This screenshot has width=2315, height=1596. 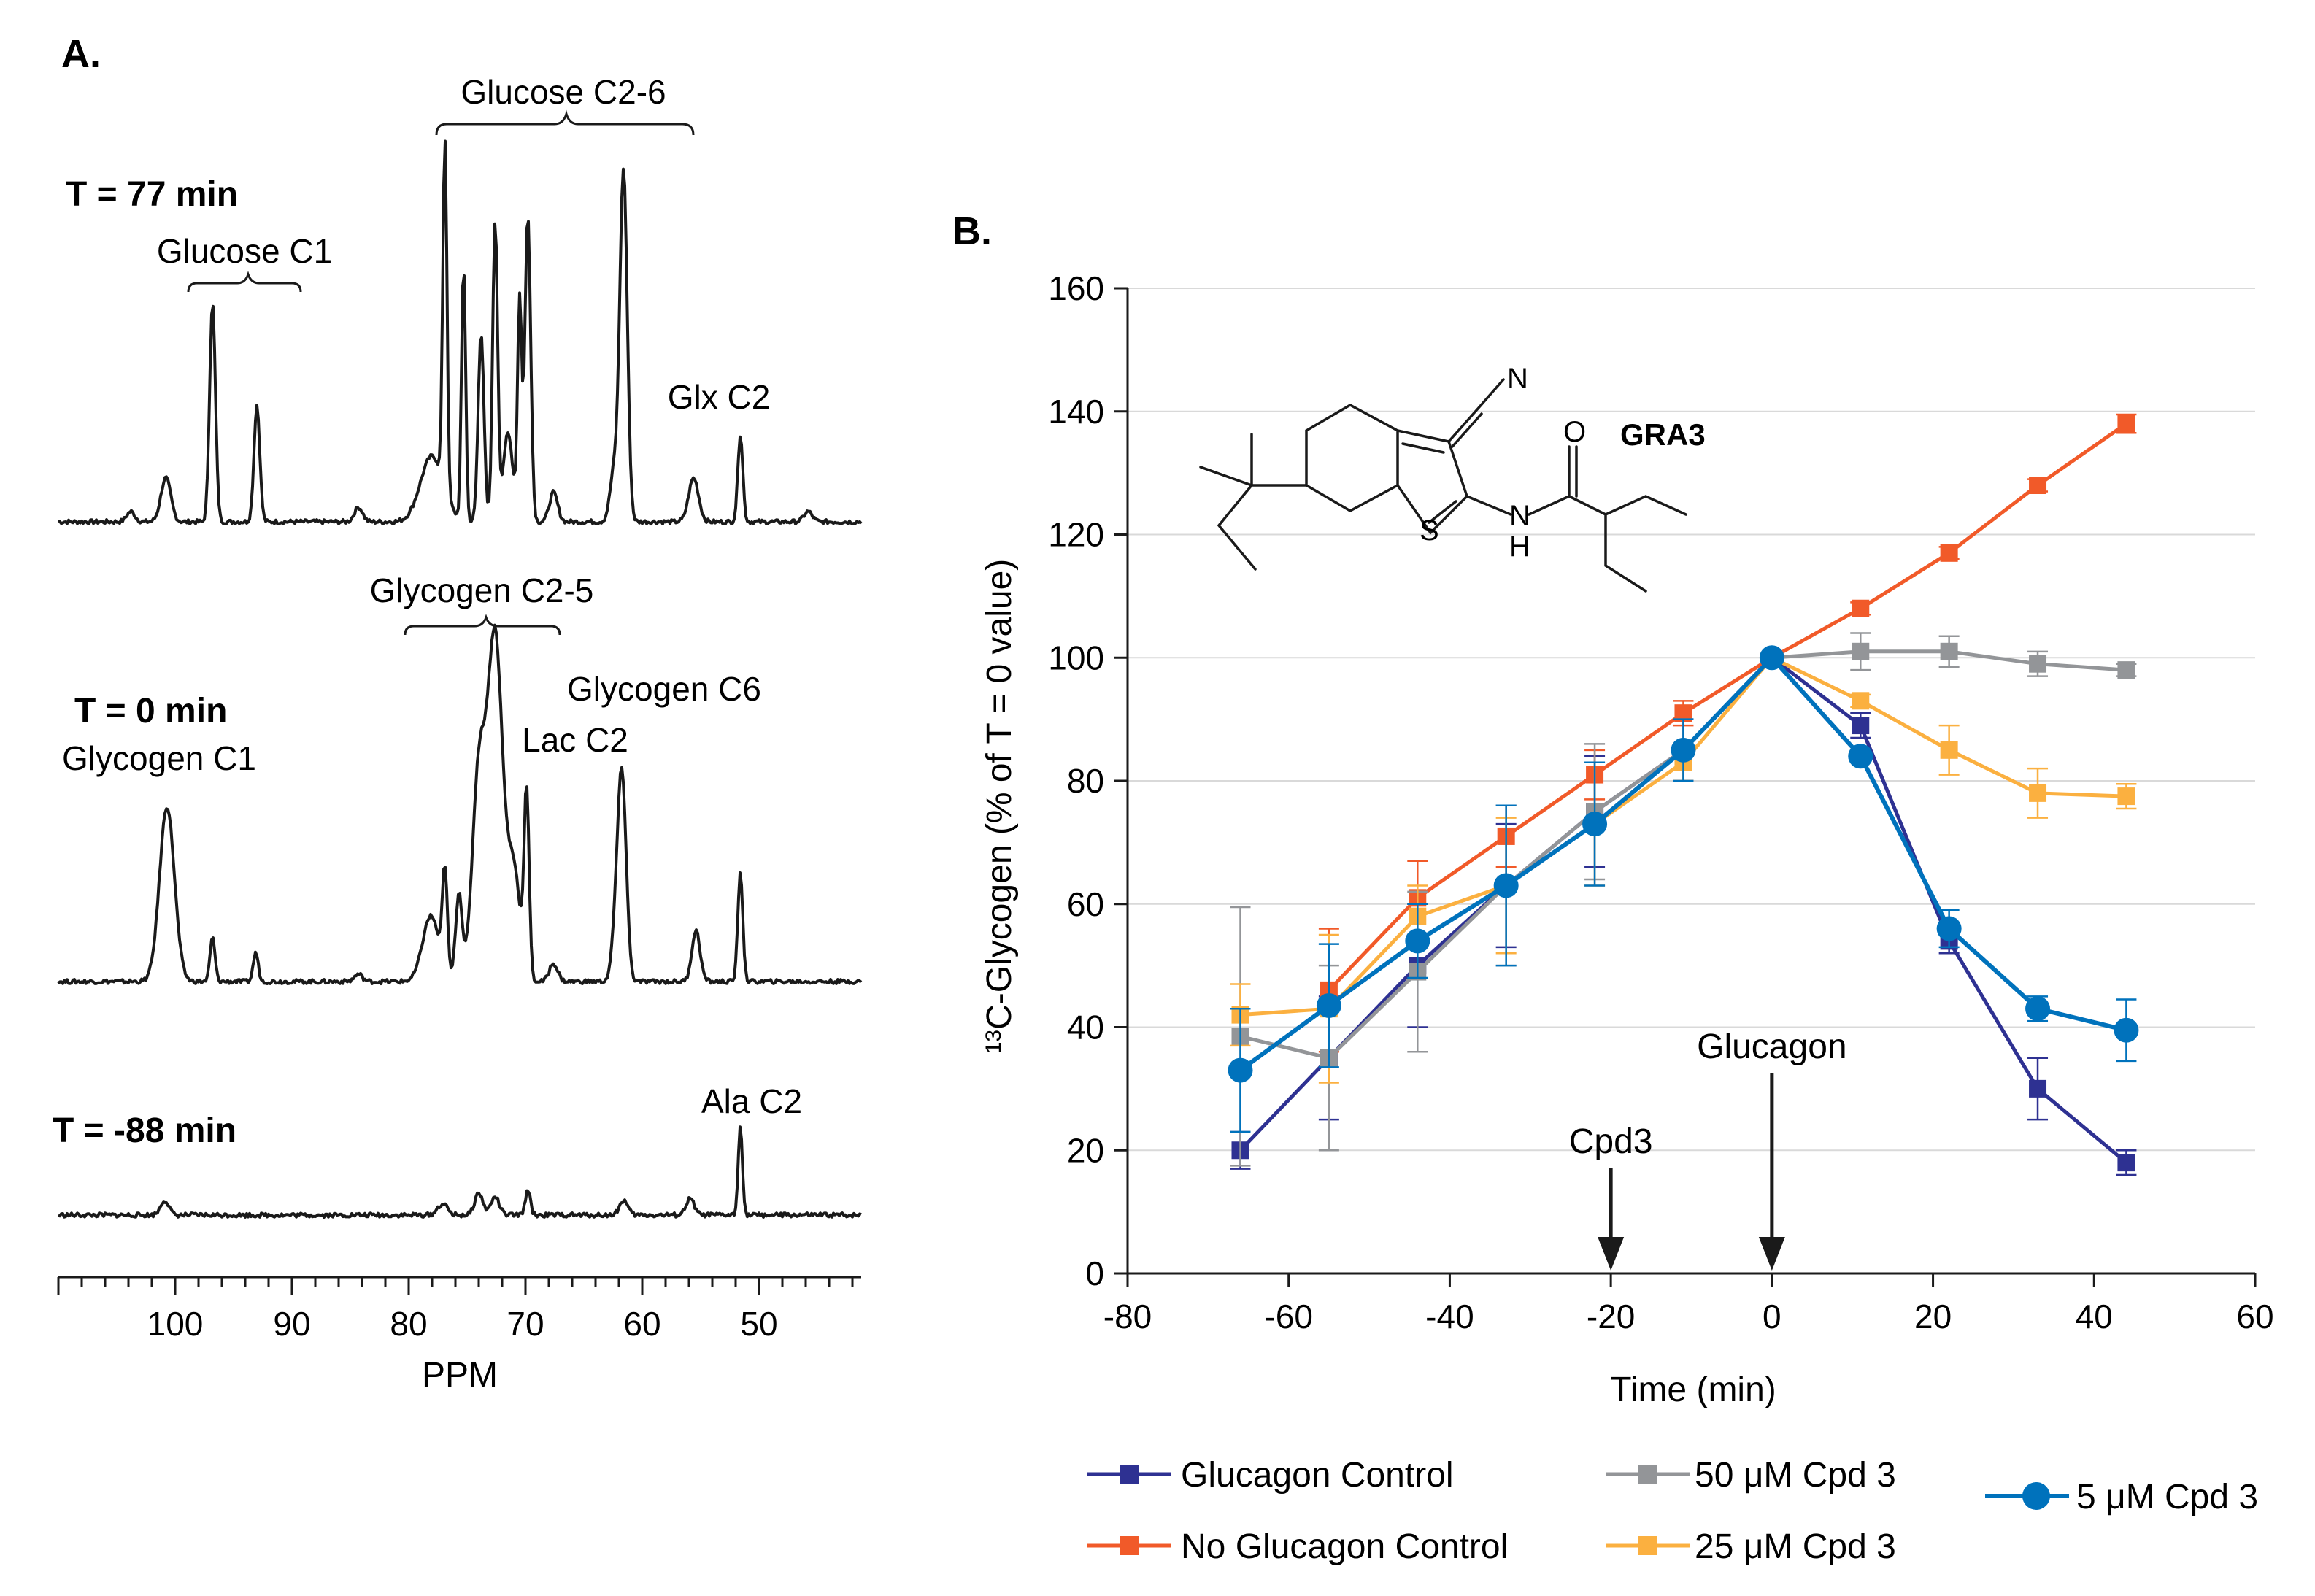 I want to click on ppm-tick-label: 90, so click(x=291, y=1324).